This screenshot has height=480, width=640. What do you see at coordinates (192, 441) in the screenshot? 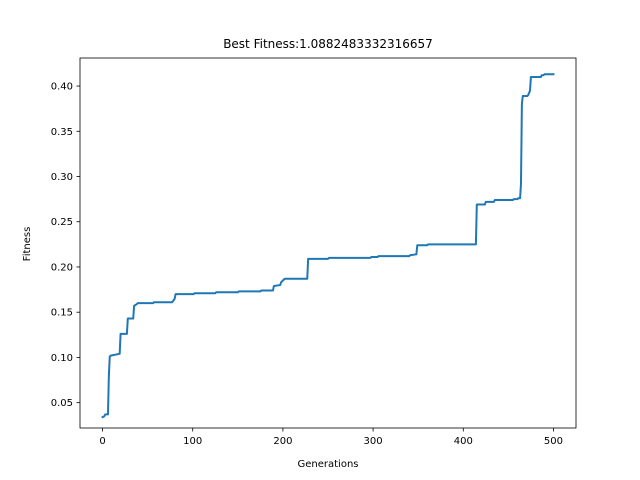
I see `x-tick-label: 100` at bounding box center [192, 441].